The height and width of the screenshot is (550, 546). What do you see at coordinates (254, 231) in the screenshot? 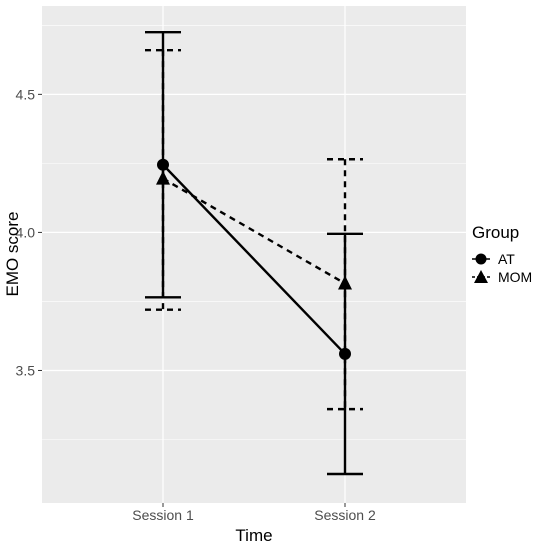
I see `series-line-mom` at bounding box center [254, 231].